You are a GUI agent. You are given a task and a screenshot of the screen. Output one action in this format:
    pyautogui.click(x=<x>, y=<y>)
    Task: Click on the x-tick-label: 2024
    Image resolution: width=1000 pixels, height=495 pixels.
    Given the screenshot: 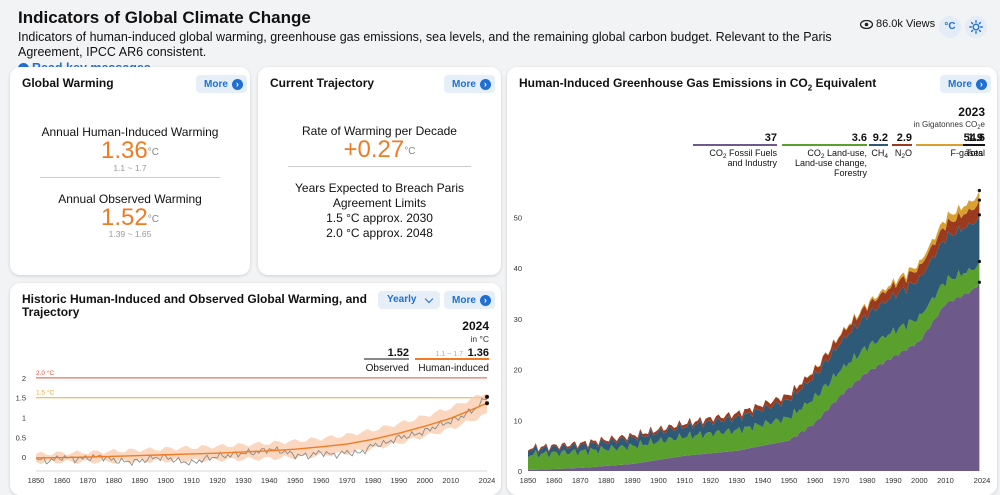 What is the action you would take?
    pyautogui.click(x=982, y=480)
    